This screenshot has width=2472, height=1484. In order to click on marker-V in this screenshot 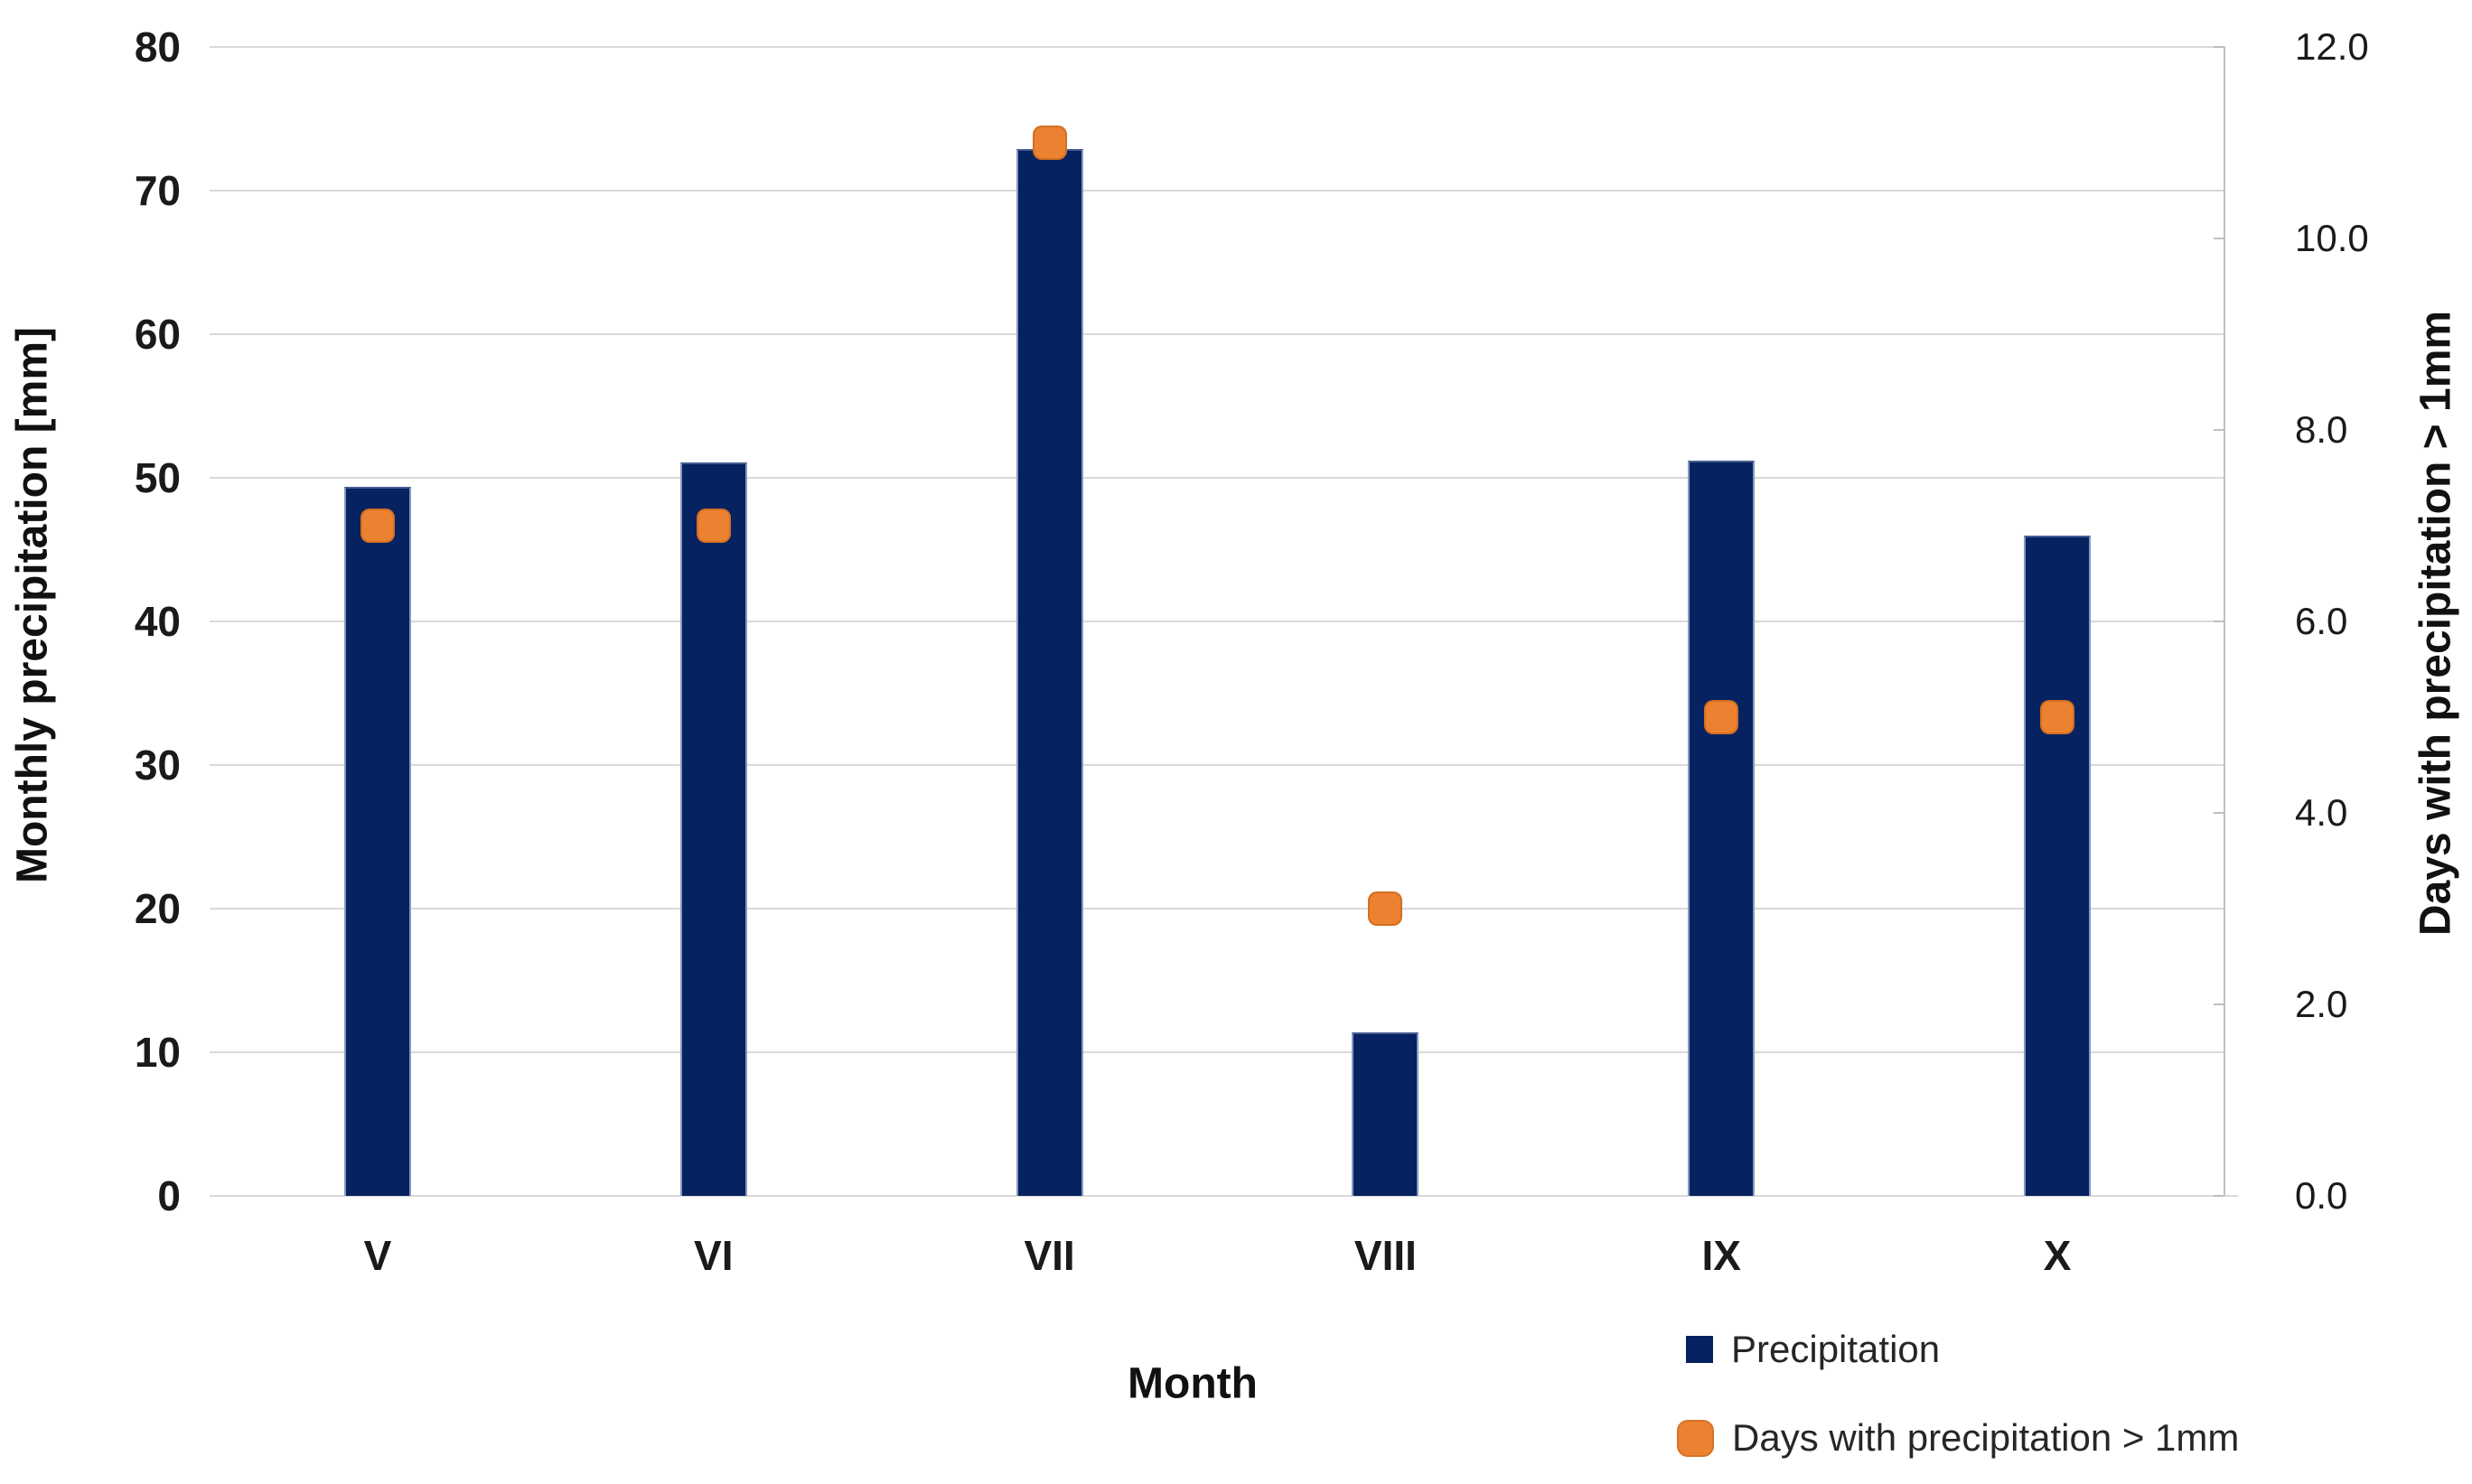, I will do `click(377, 526)`.